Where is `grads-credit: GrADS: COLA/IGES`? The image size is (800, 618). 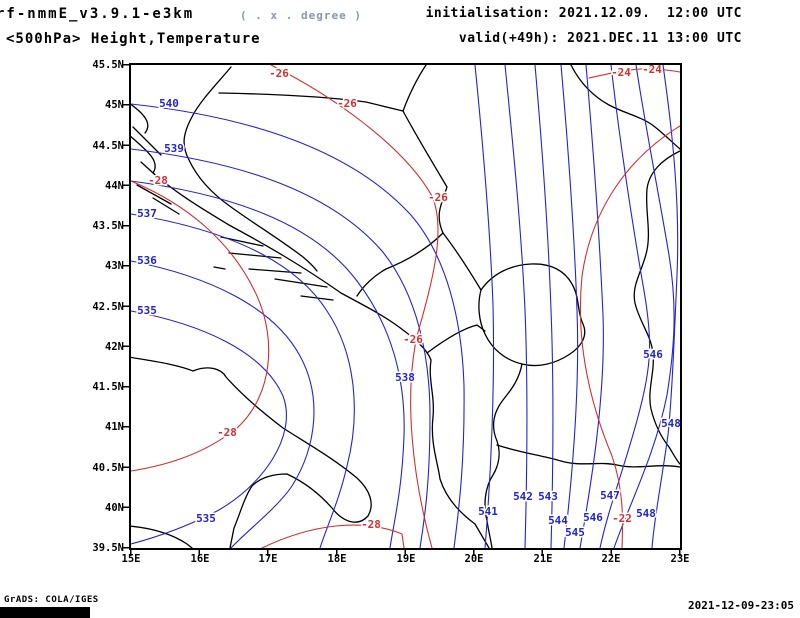 grads-credit: GrADS: COLA/IGES is located at coordinates (51, 600).